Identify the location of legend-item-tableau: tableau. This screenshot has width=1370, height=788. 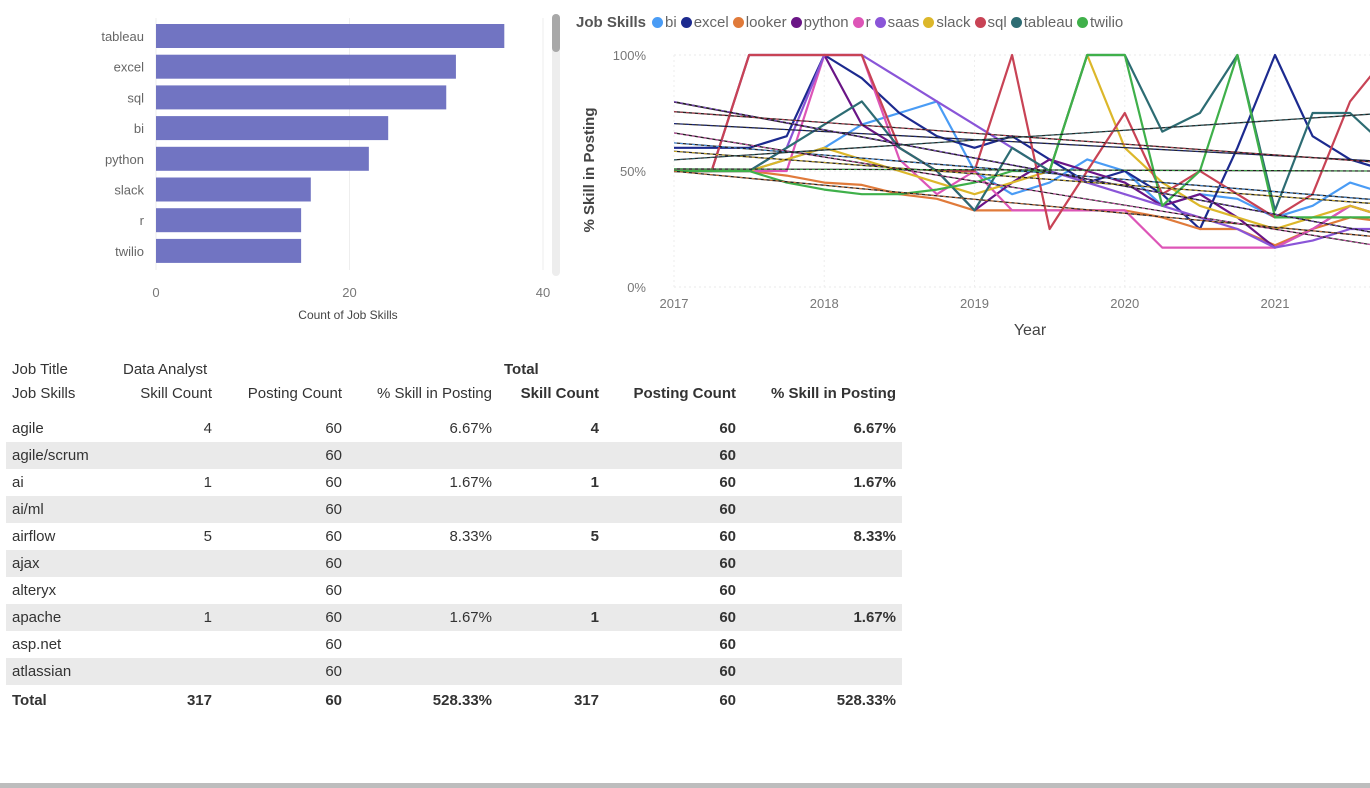
(1041, 22).